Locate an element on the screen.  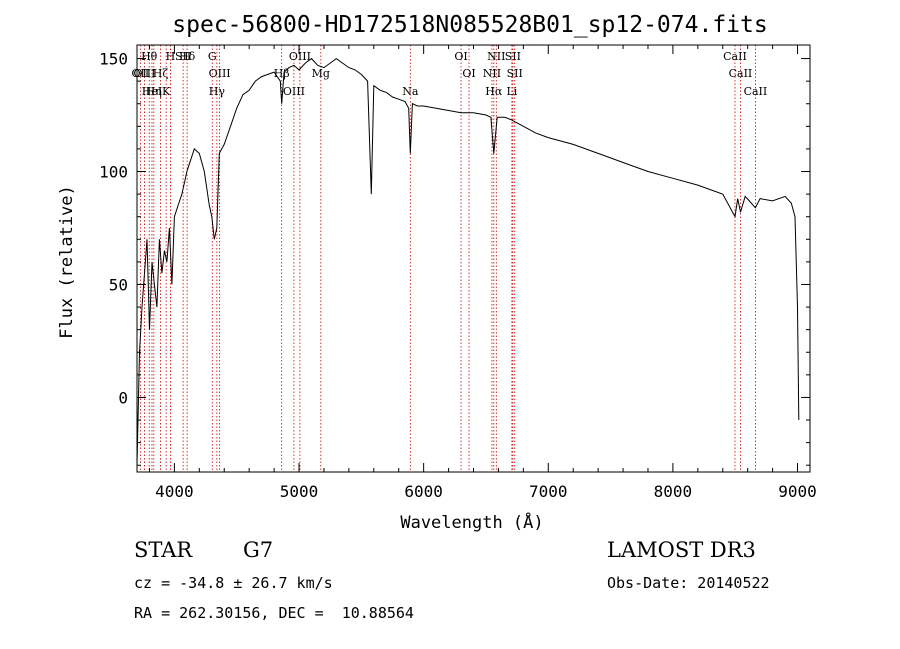
spectral-line-label: Hγ is located at coordinates (217, 91).